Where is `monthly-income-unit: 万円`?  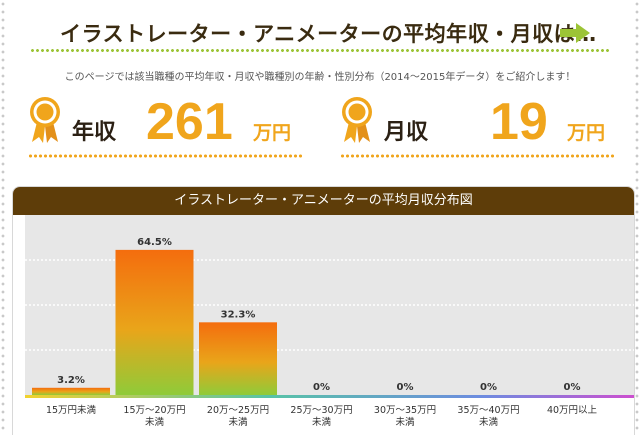
monthly-income-unit: 万円 is located at coordinates (586, 133).